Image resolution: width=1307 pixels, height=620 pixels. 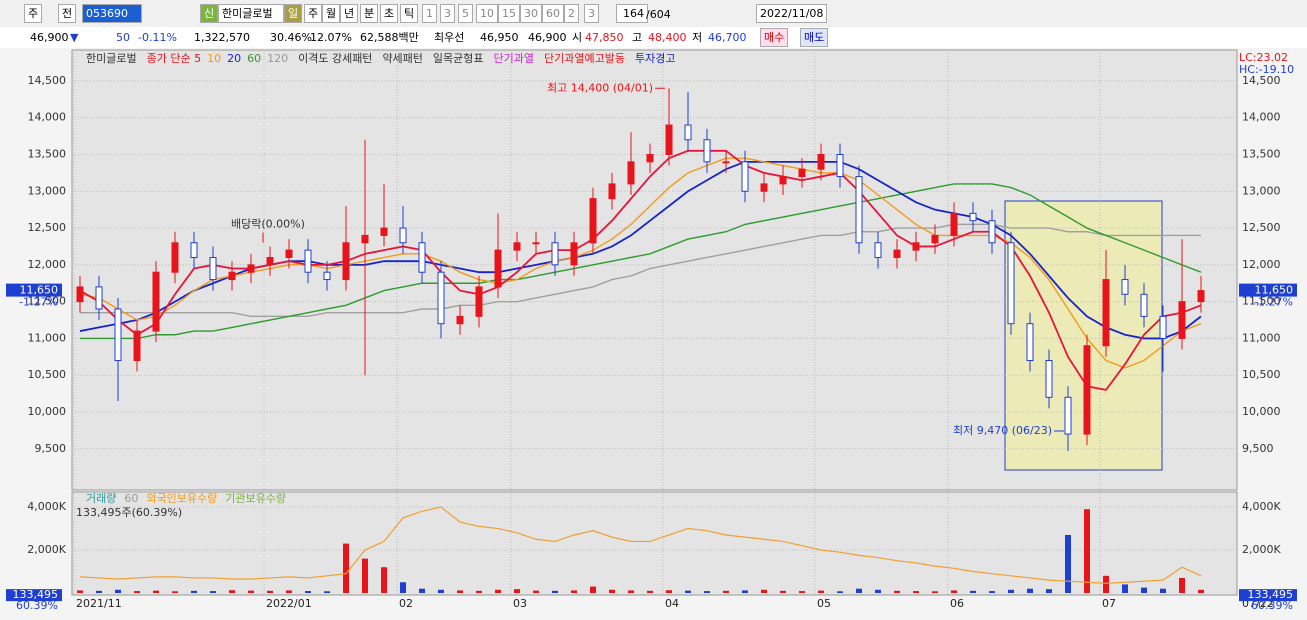 What do you see at coordinates (531, 13) in the screenshot?
I see `interval-btn: 30` at bounding box center [531, 13].